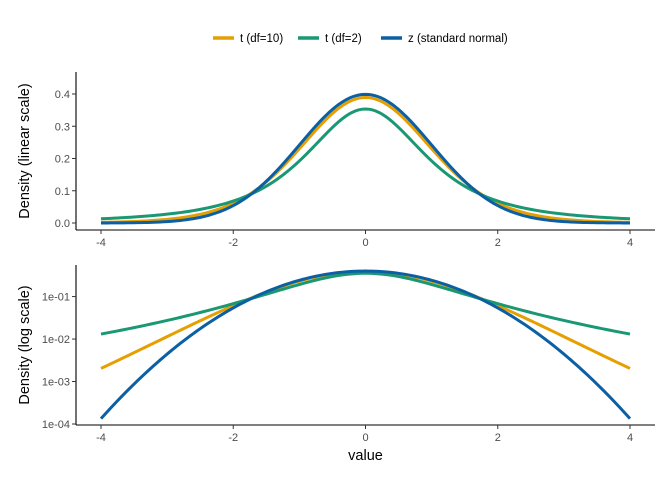 Image resolution: width=672 pixels, height=480 pixels. Describe the element at coordinates (56, 425) in the screenshot. I see `y-tick-label: 1e-04` at that location.